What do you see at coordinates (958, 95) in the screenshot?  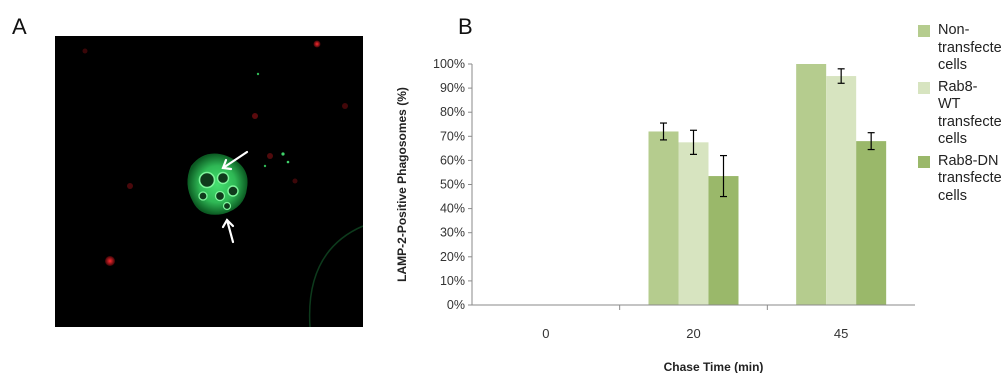 I see `legend-label: Rab8-WT` at bounding box center [958, 95].